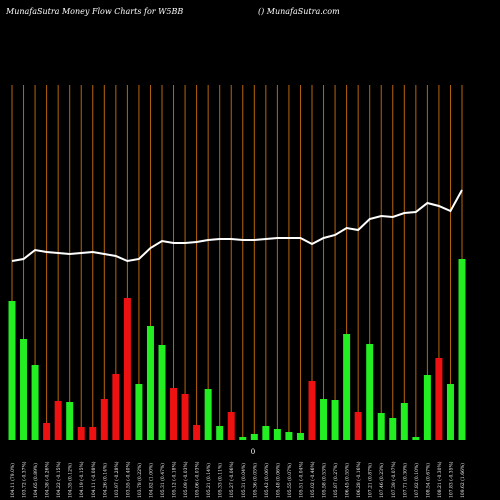  Describe the element at coordinates (94, 11) in the screenshot. I see `chart-title: MunafaSutra Money Flow Charts for W5BB` at that location.